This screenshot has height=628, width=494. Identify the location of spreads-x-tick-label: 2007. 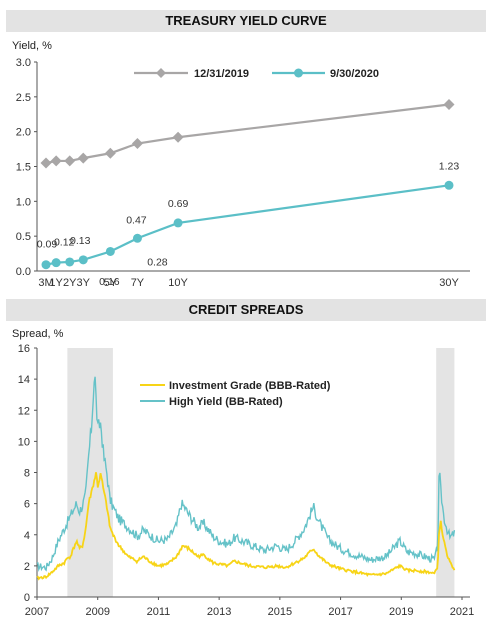
(37, 612).